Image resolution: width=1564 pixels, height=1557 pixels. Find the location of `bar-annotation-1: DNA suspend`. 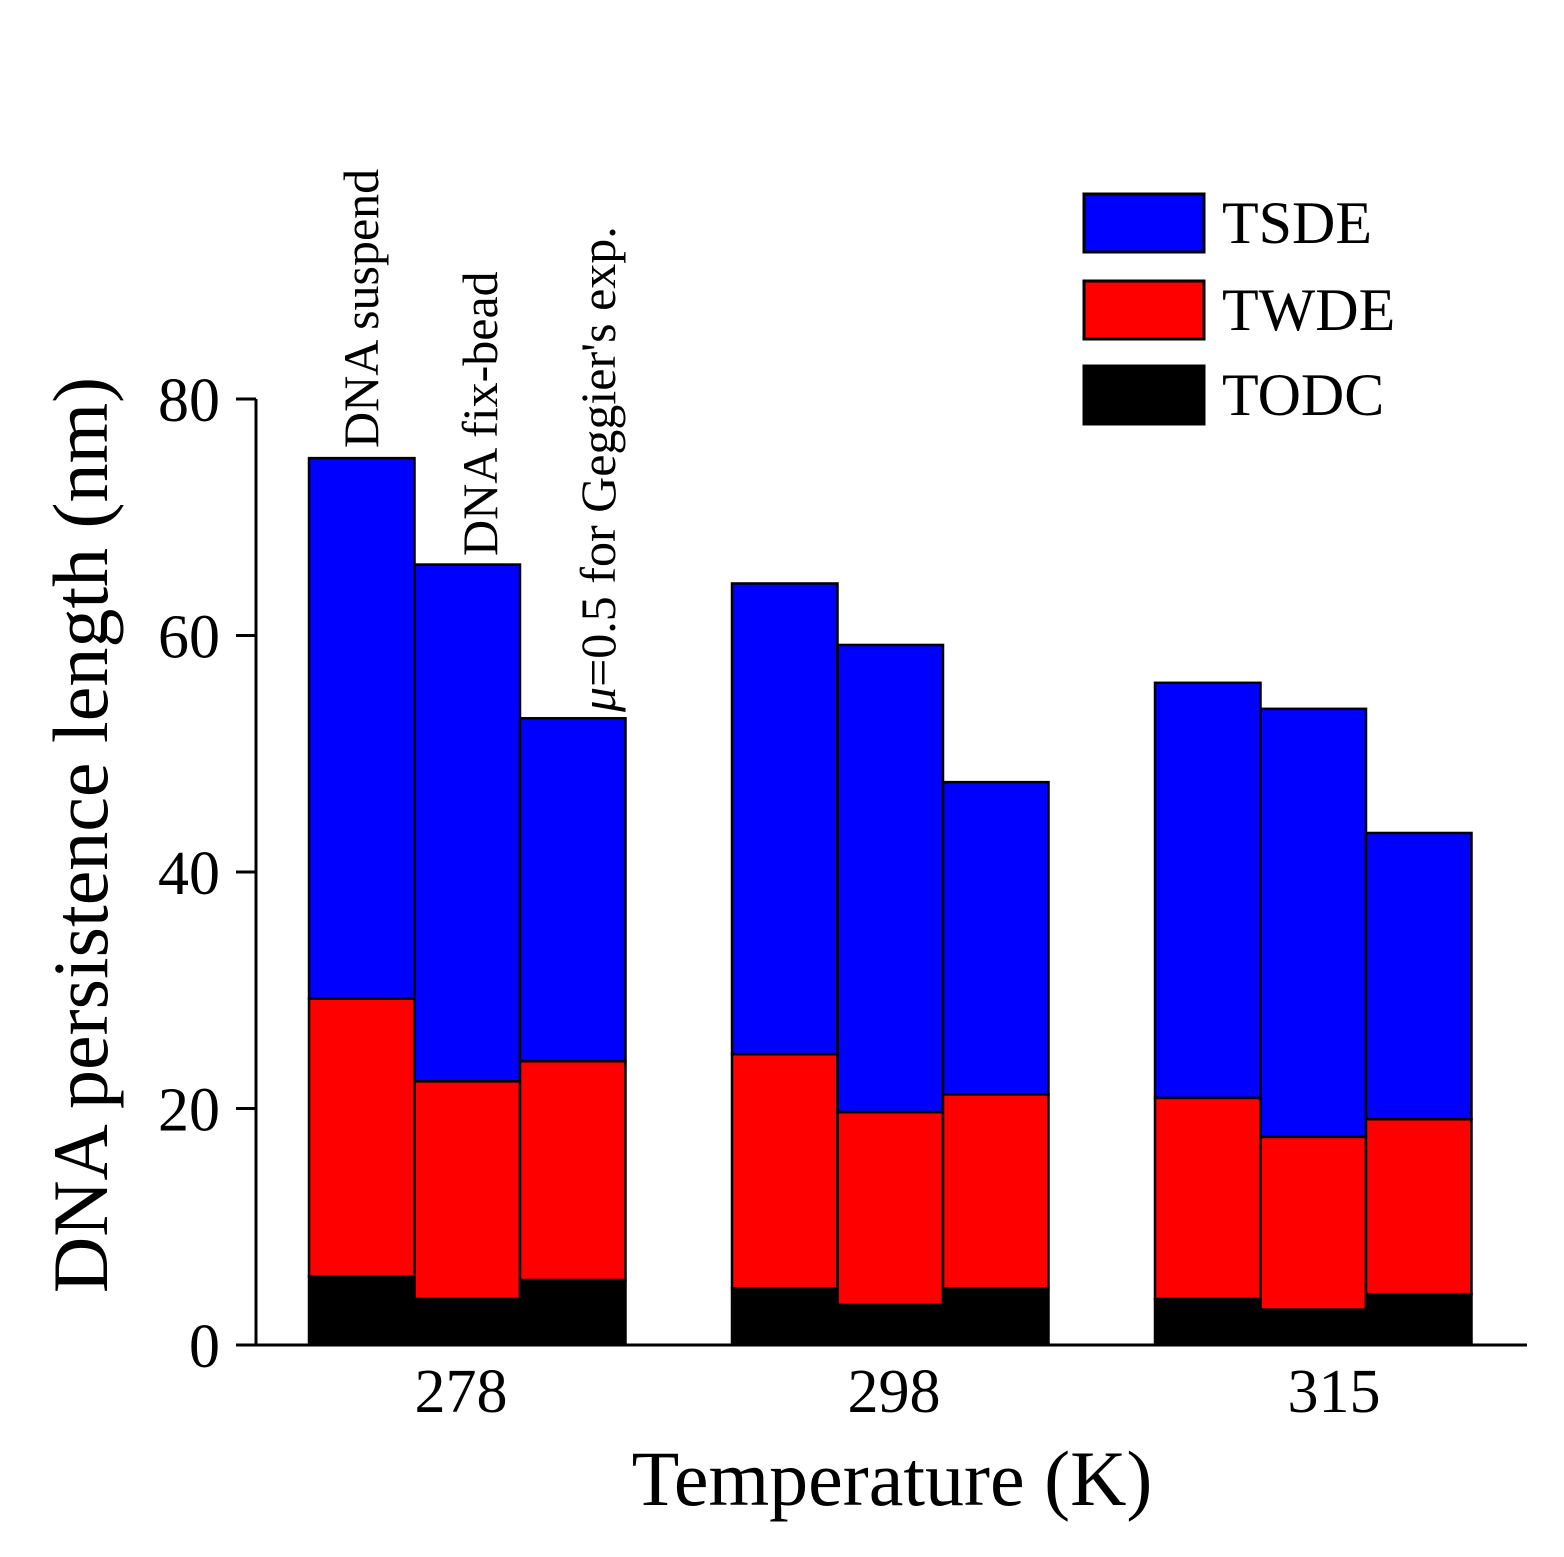

bar-annotation-1: DNA suspend is located at coordinates (361, 308).